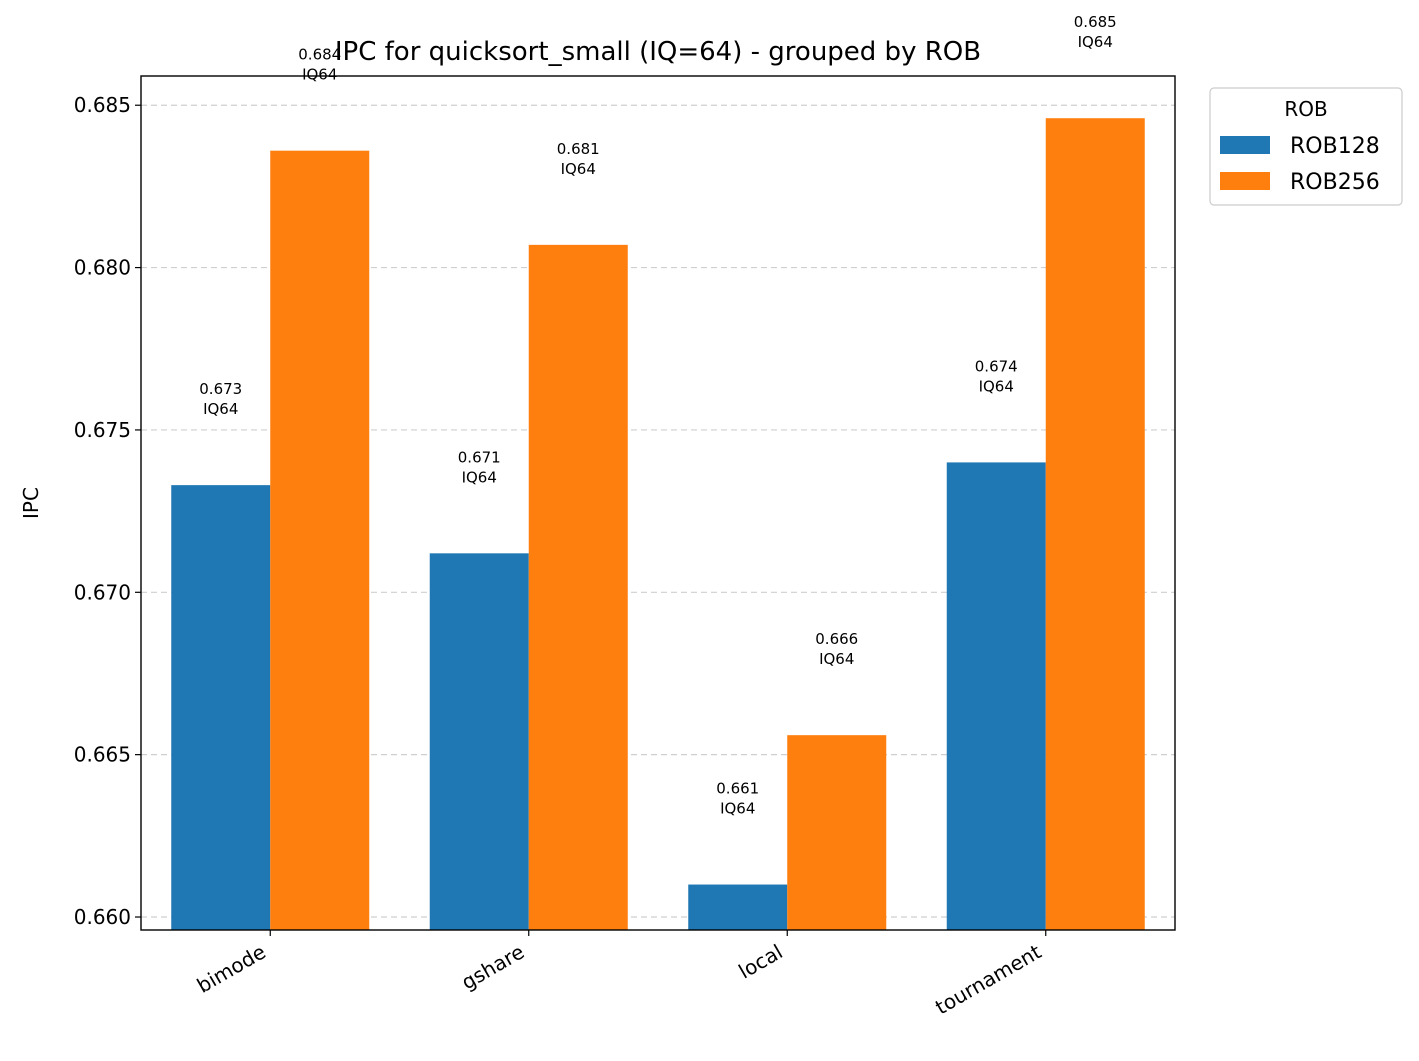 Image resolution: width=1419 pixels, height=1061 pixels. What do you see at coordinates (220, 399) in the screenshot?
I see `data-label: 0.673 IQ64` at bounding box center [220, 399].